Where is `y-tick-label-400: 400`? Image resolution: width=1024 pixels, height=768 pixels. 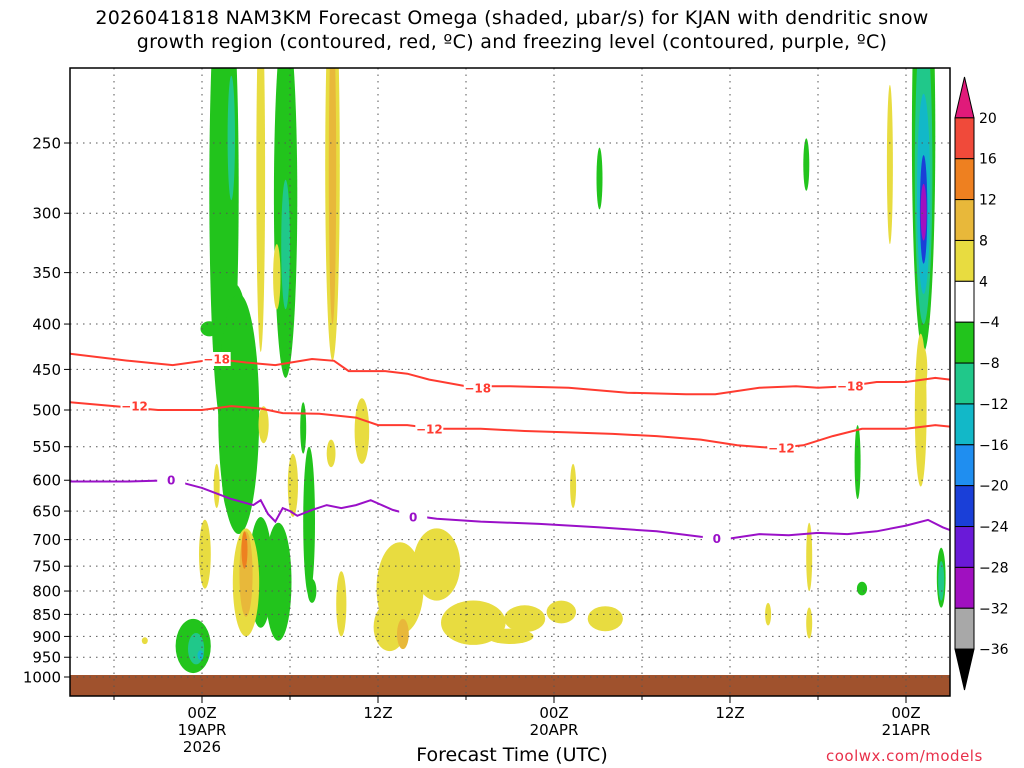 y-tick-label-400: 400 is located at coordinates (46, 325).